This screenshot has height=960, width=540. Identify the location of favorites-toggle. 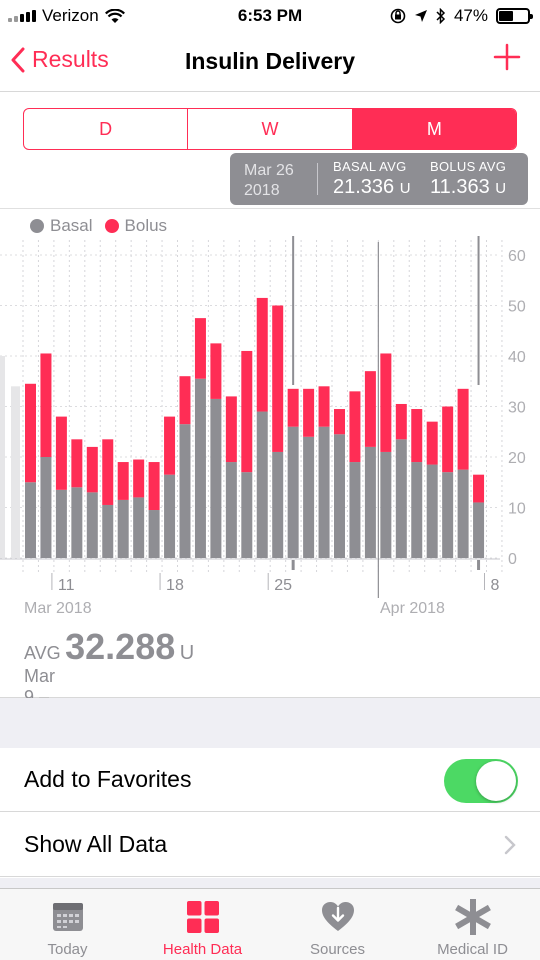
(481, 781).